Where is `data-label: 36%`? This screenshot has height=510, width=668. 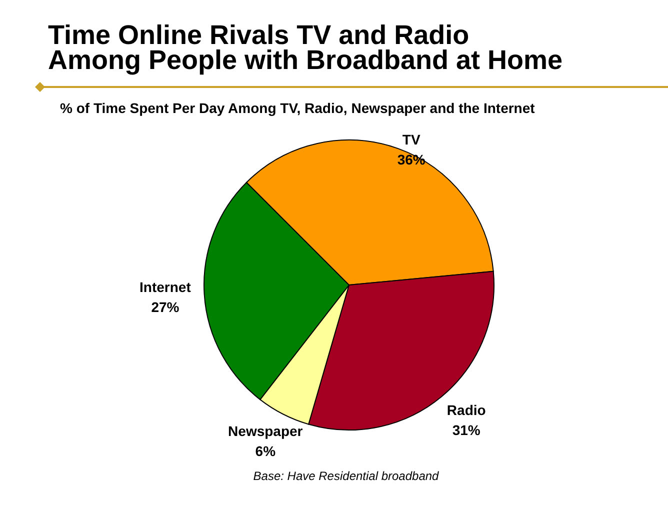
data-label: 36% is located at coordinates (411, 160).